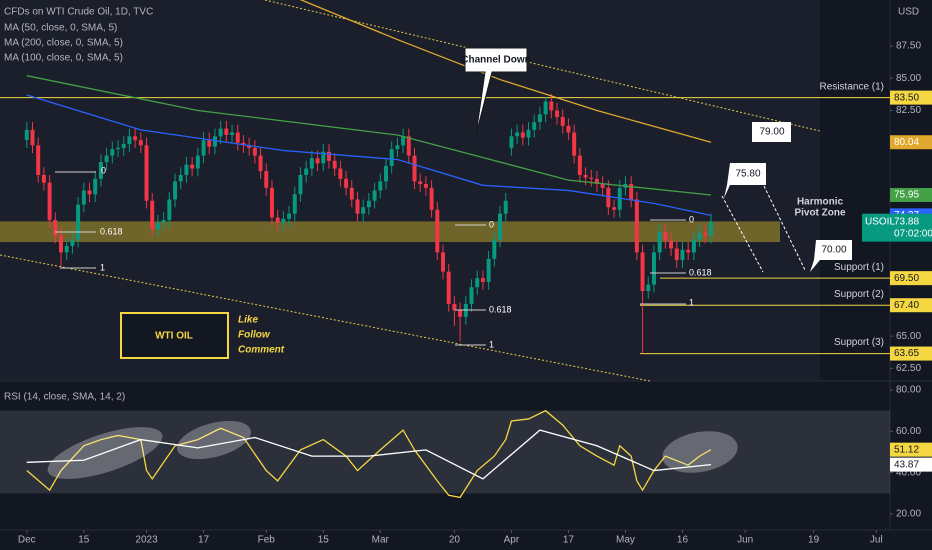 The image size is (932, 550). Describe the element at coordinates (254, 335) in the screenshot. I see `cta: Follow` at that location.